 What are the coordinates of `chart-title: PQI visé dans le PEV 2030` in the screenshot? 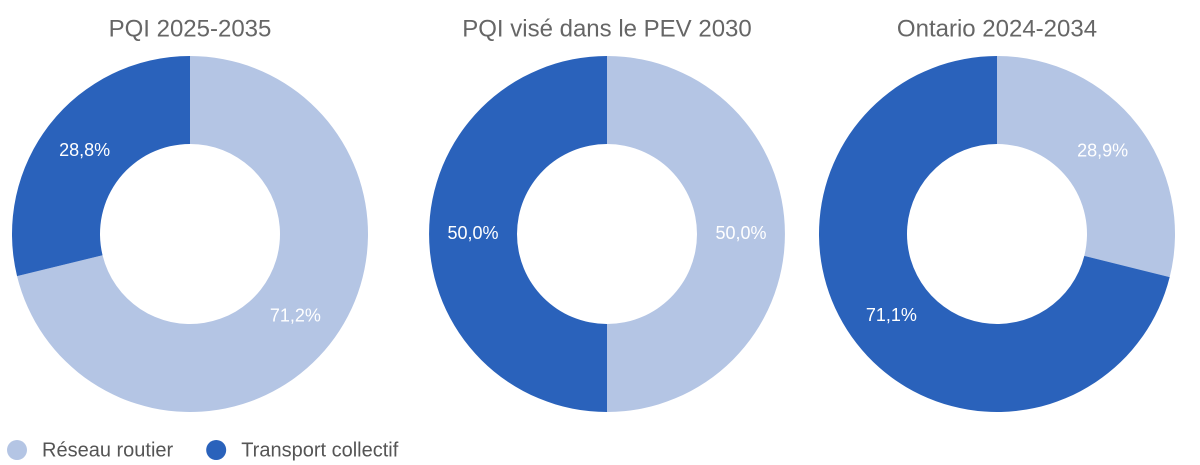 It's located at (607, 28).